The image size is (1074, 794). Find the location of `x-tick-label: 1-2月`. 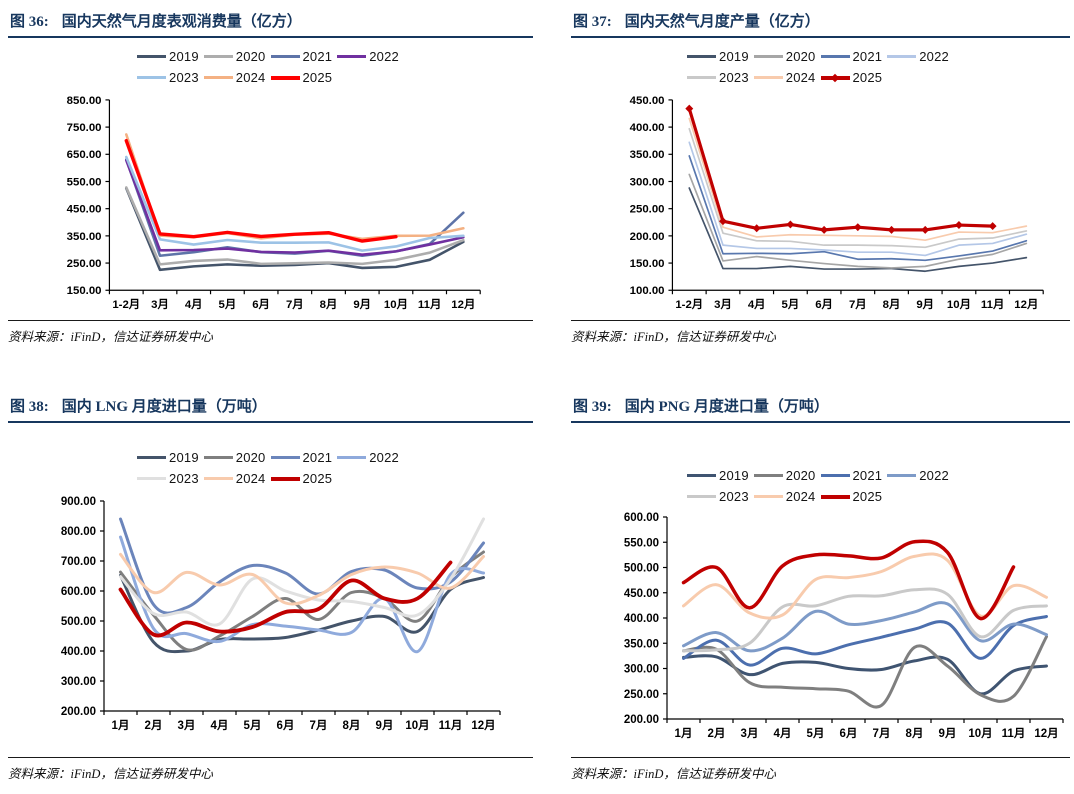

x-tick-label: 1-2月 is located at coordinates (689, 304).